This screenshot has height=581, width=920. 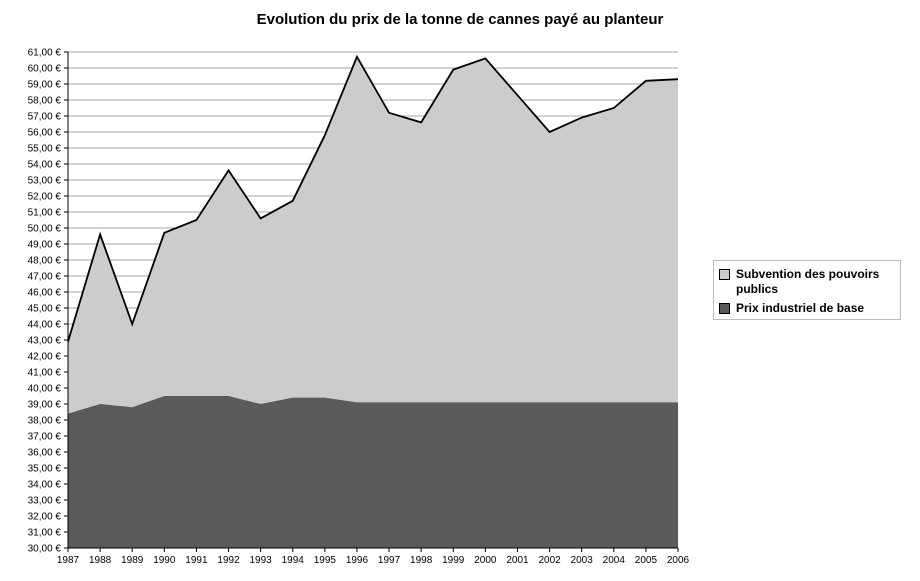 I want to click on y-tick-label: 46,00 €, so click(x=45, y=293).